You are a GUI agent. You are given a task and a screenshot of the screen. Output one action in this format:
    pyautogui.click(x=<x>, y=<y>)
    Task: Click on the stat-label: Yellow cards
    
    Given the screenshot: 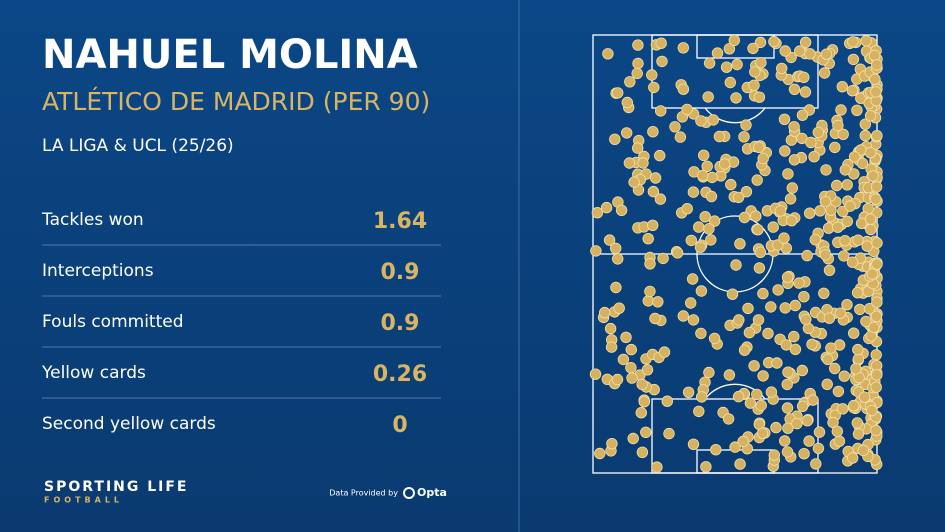 What is the action you would take?
    pyautogui.click(x=93, y=373)
    